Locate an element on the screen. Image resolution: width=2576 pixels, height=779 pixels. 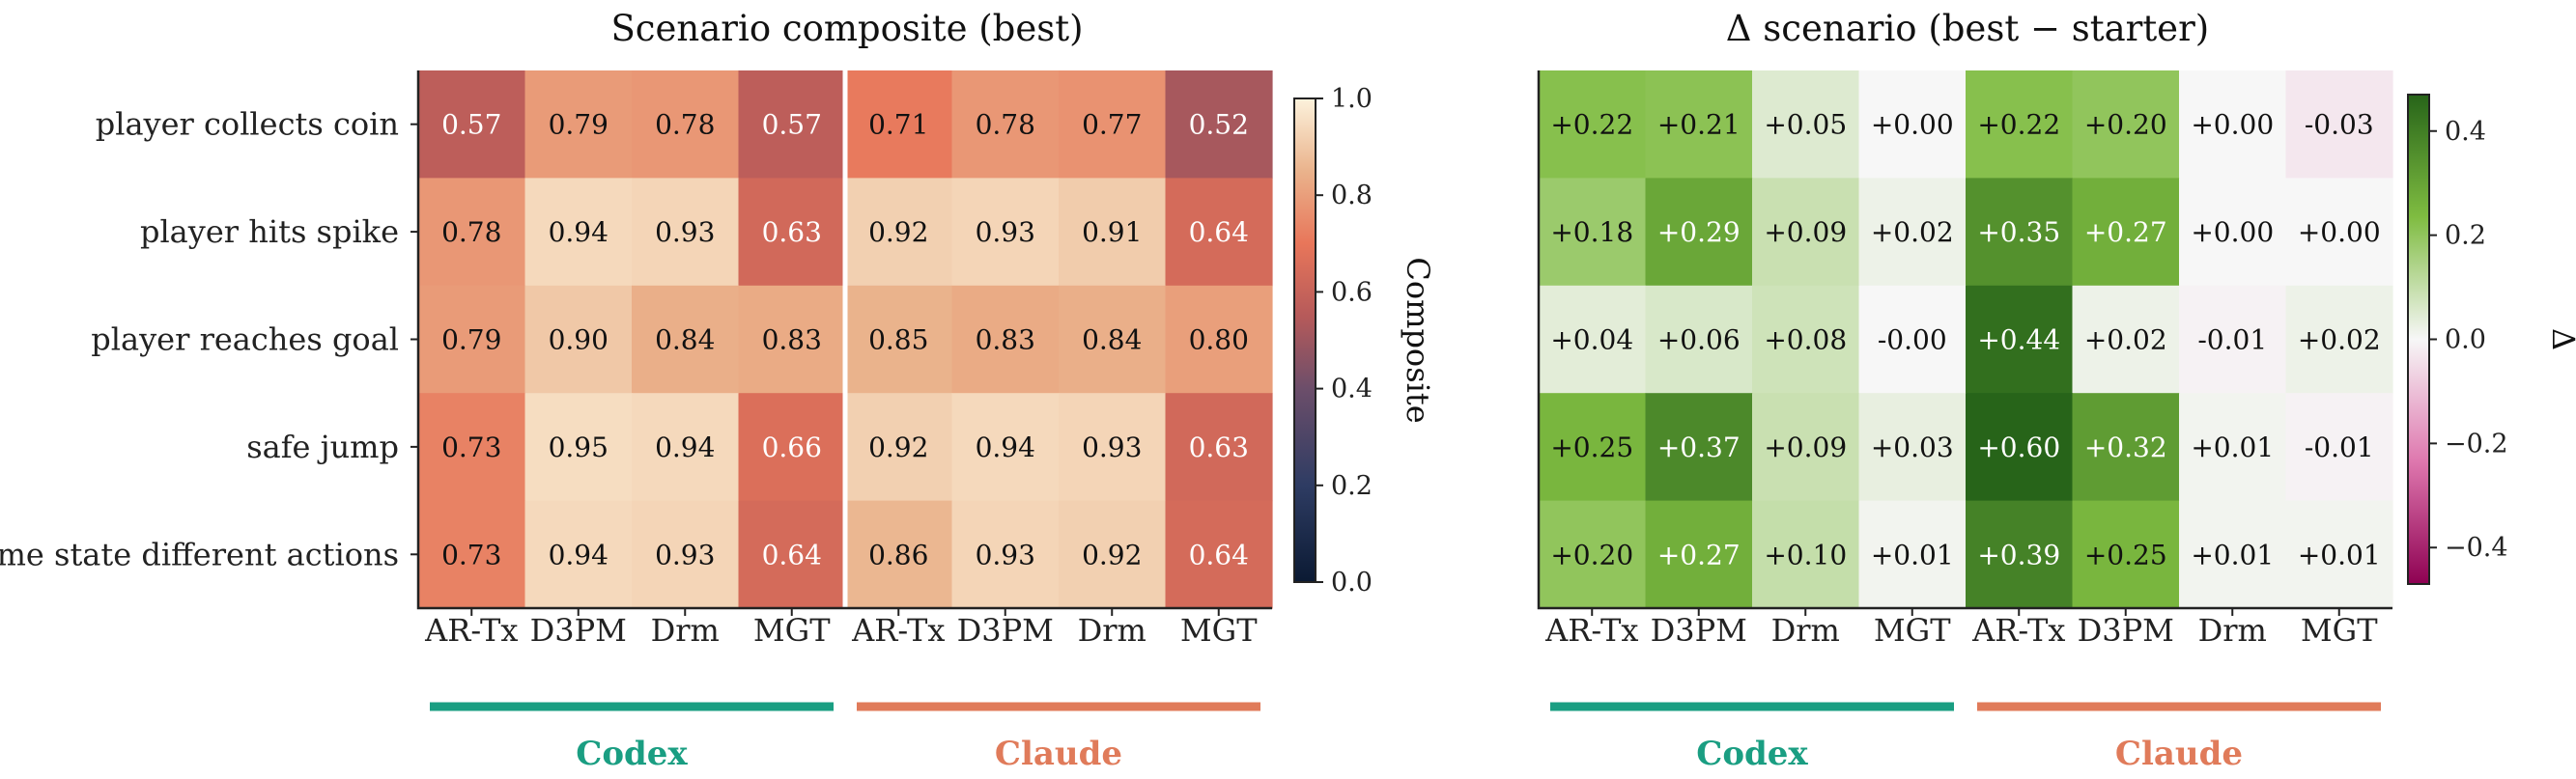
cell-value-label: +0.39 is located at coordinates (2018, 554).